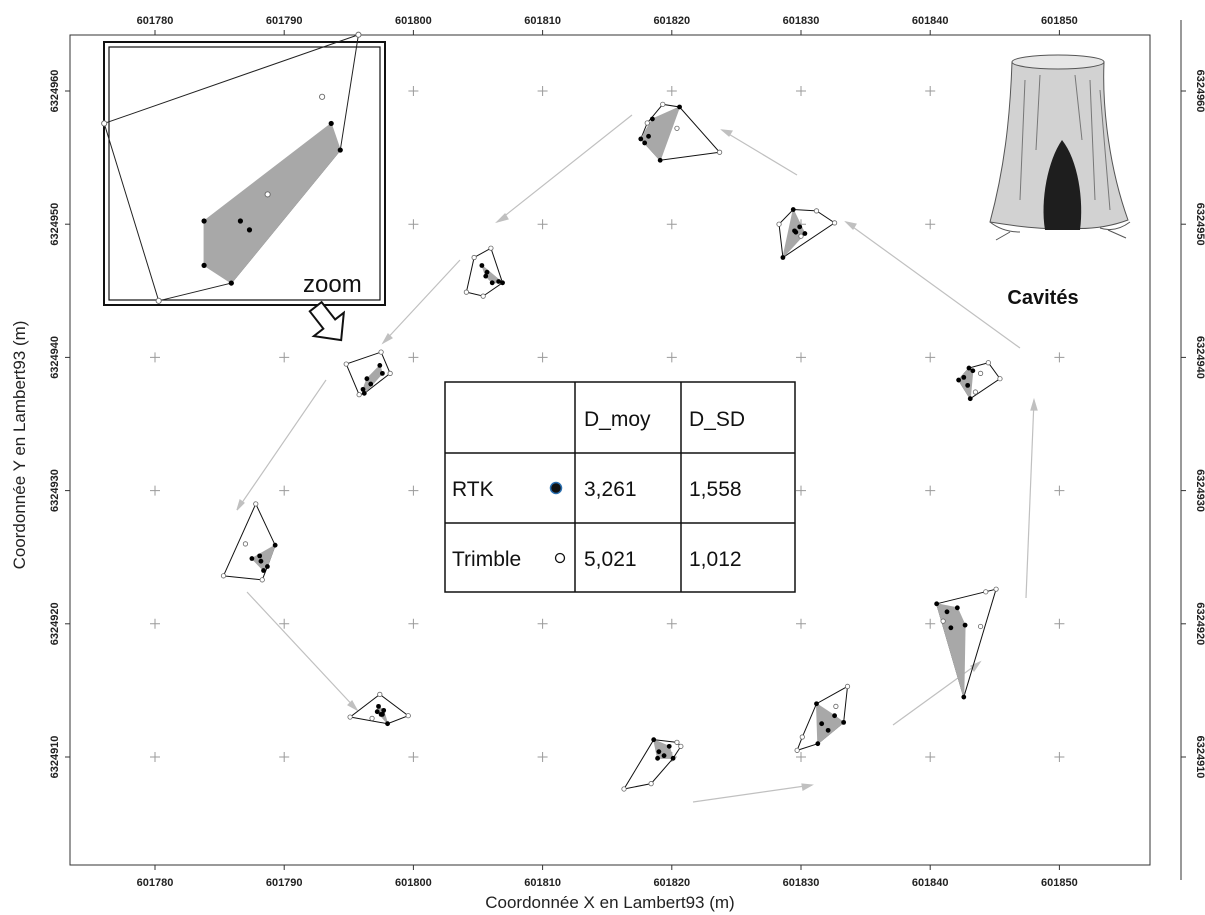 This screenshot has width=1205, height=915. What do you see at coordinates (1199, 757) in the screenshot?
I see `y-tick-label-right: 6324910` at bounding box center [1199, 757].